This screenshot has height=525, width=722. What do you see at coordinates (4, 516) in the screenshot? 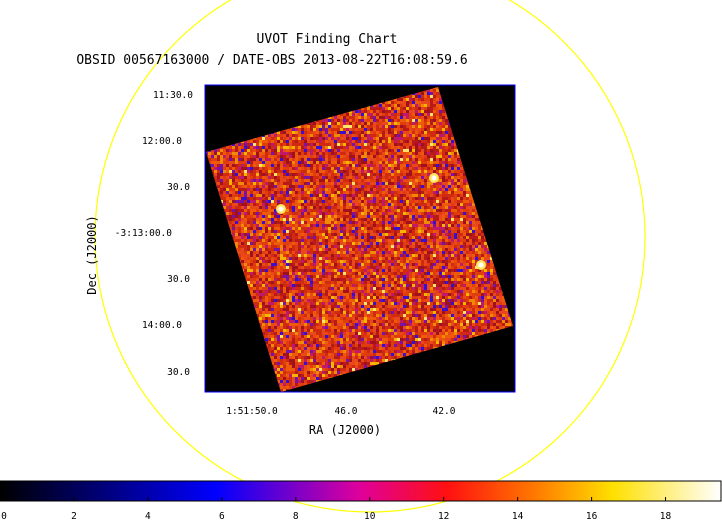
I see `colorbar-tick-label: 0` at bounding box center [4, 516].